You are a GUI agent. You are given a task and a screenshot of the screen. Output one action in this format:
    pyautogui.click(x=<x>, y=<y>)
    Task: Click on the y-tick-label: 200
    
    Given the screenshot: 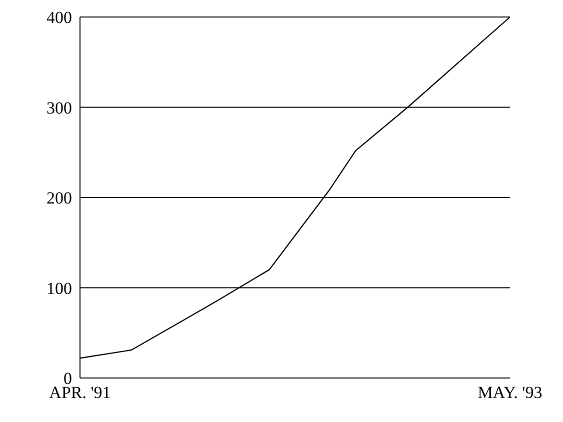 What is the action you would take?
    pyautogui.click(x=59, y=198)
    